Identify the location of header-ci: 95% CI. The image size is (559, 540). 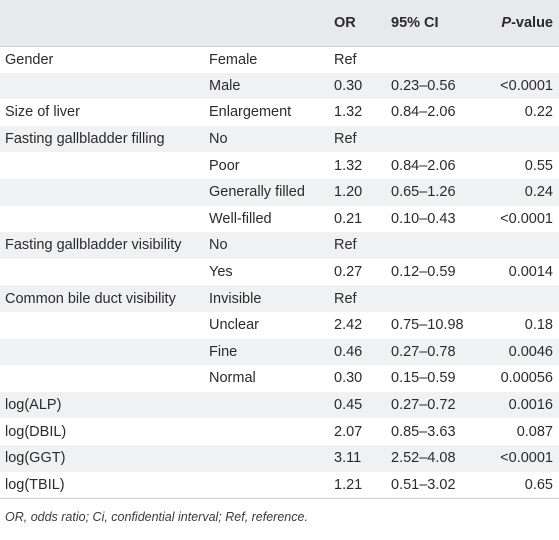
(437, 23).